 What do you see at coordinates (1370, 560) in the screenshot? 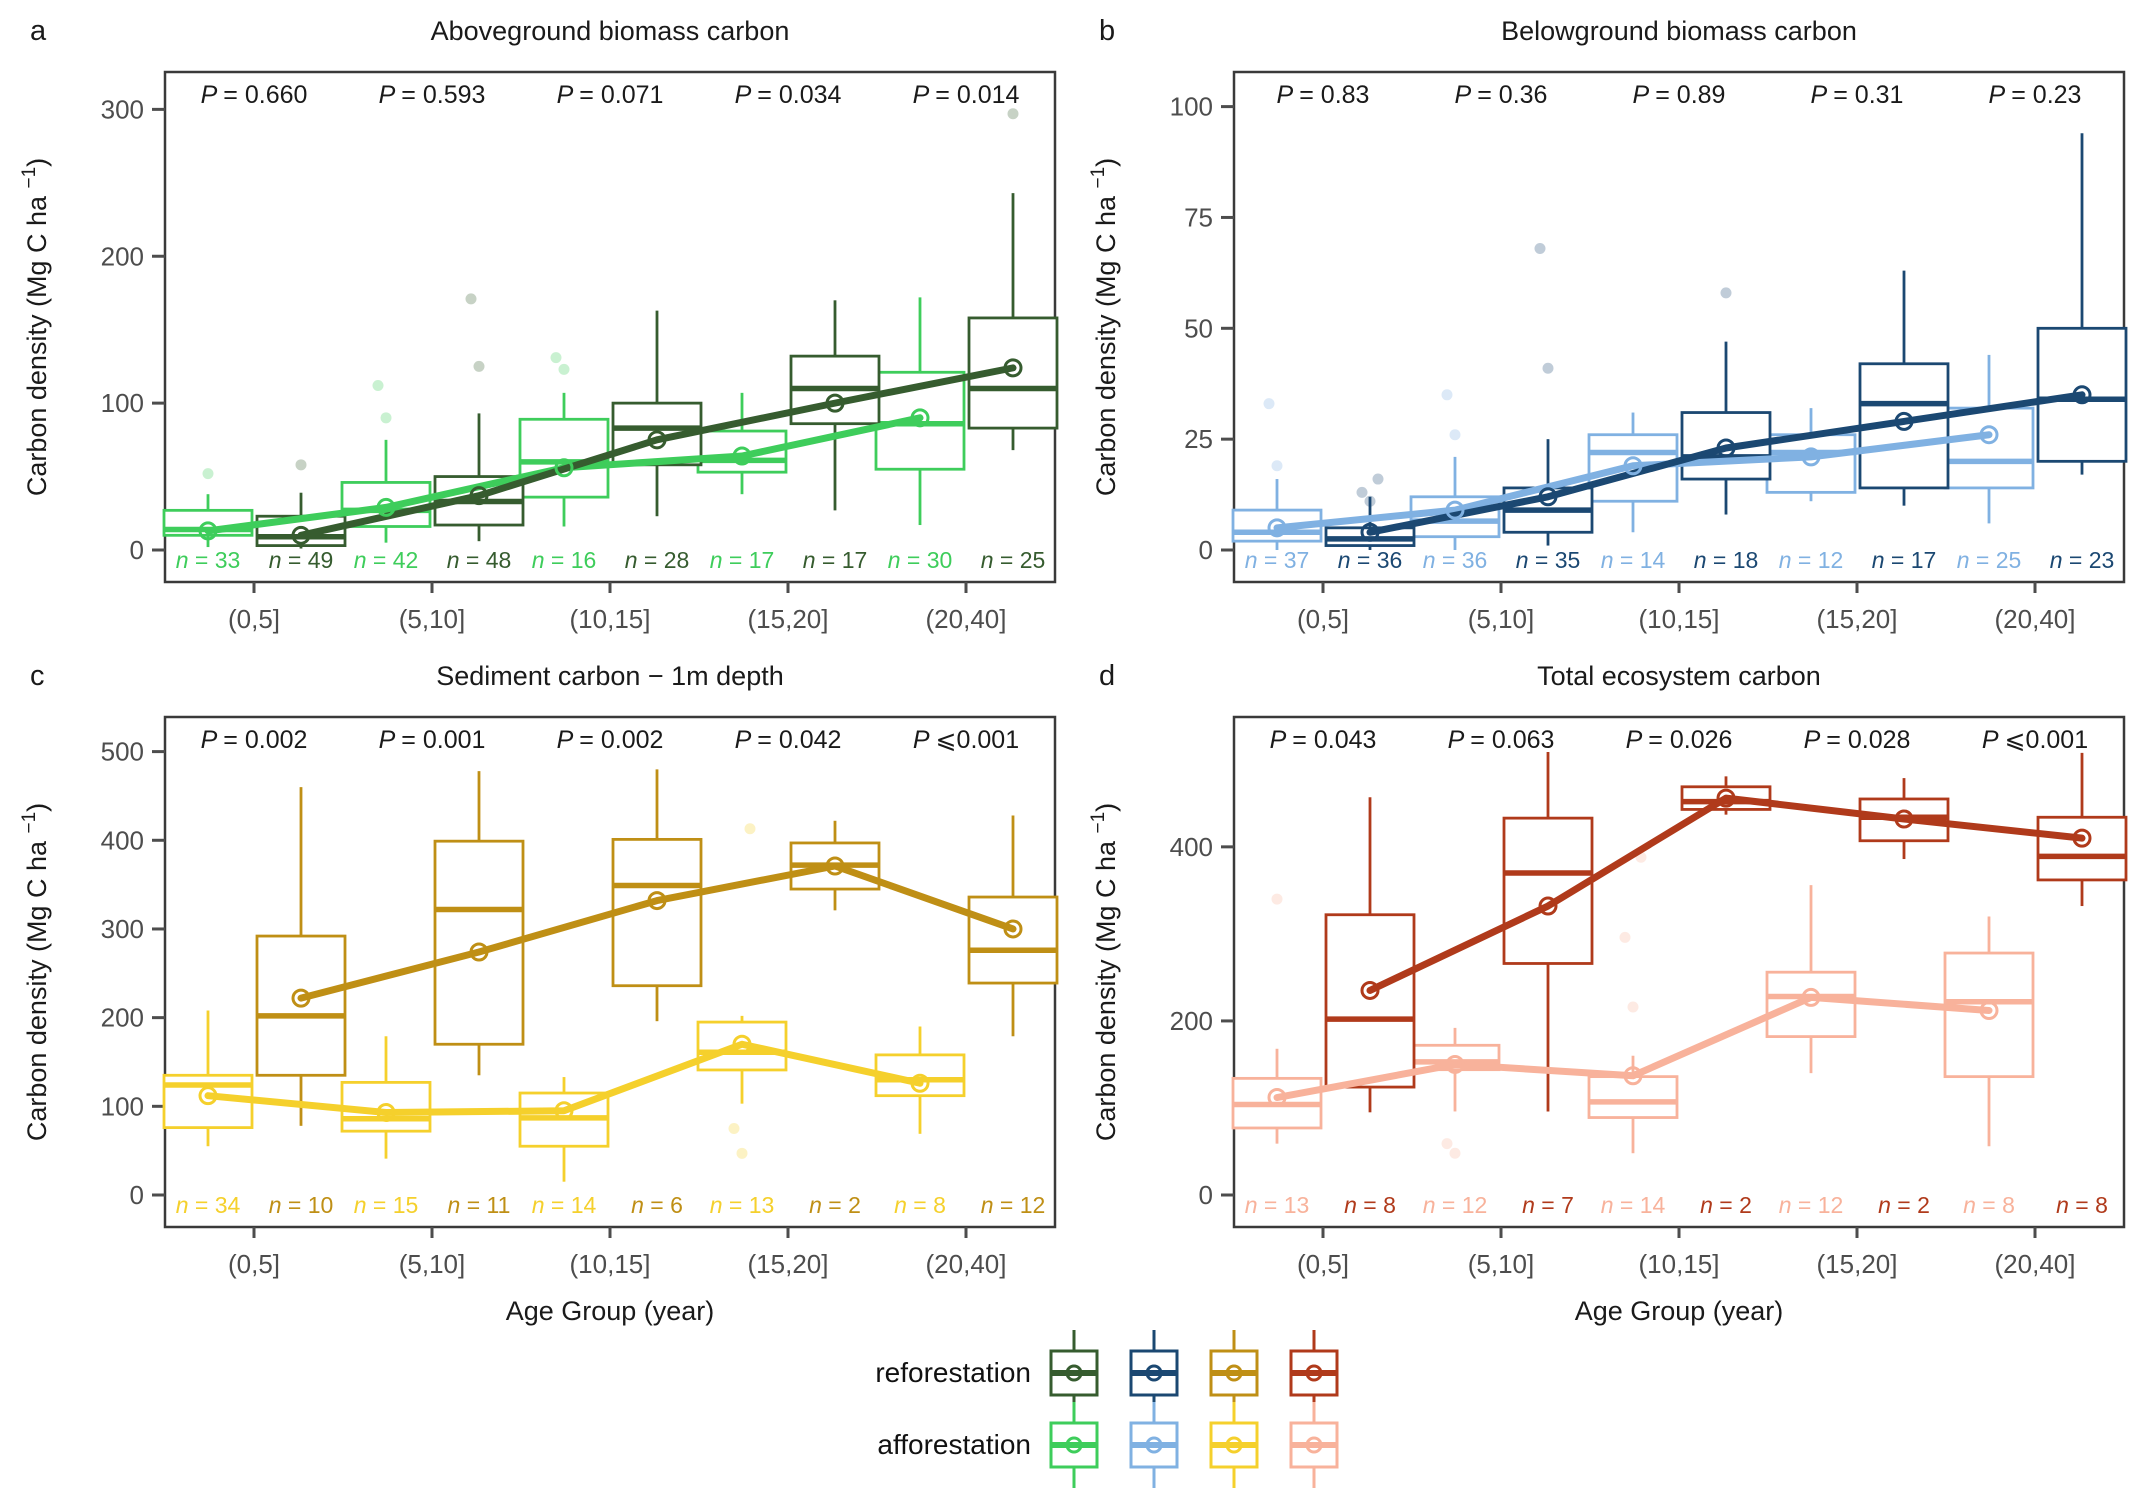
I see `n-count-label-reforestation: n = 36` at bounding box center [1370, 560].